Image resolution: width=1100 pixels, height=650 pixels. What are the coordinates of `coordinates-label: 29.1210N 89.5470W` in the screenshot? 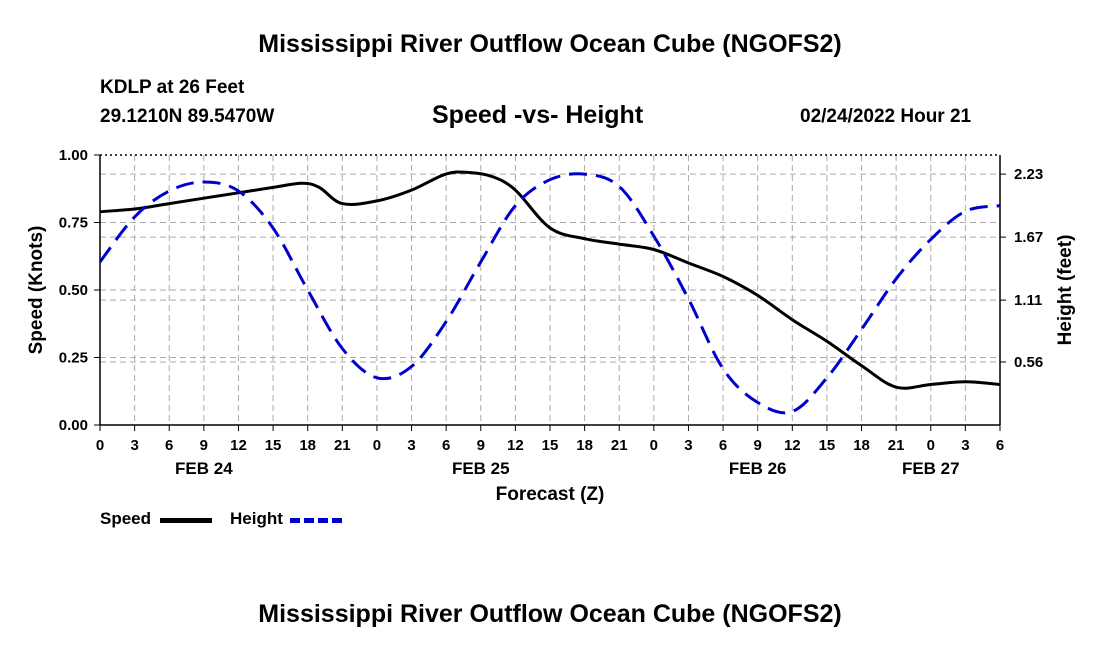 It's located at (187, 116).